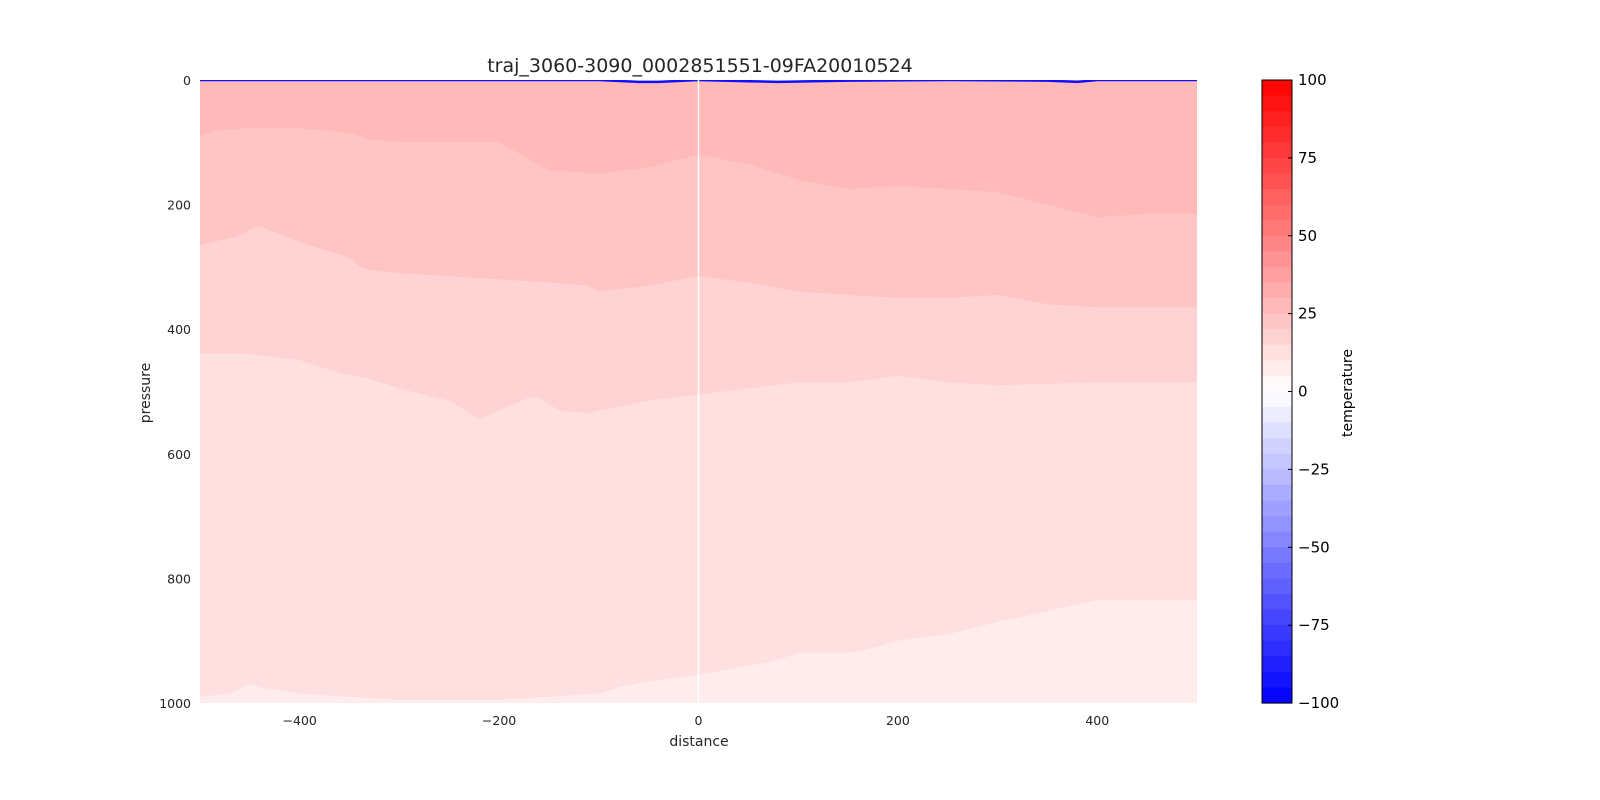  I want to click on colorbar-tick-label: −75, so click(1314, 625).